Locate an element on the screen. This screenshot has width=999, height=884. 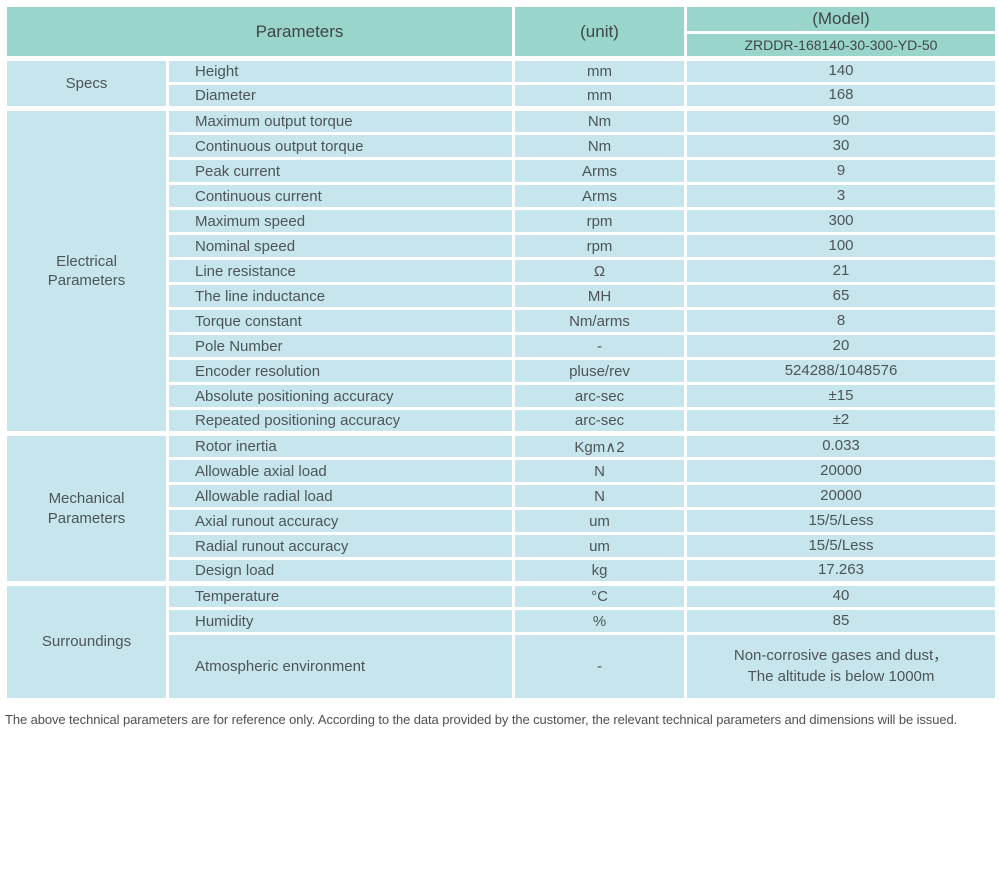
table-row: Allowable axial load N 20000 is located at coordinates (502, 471).